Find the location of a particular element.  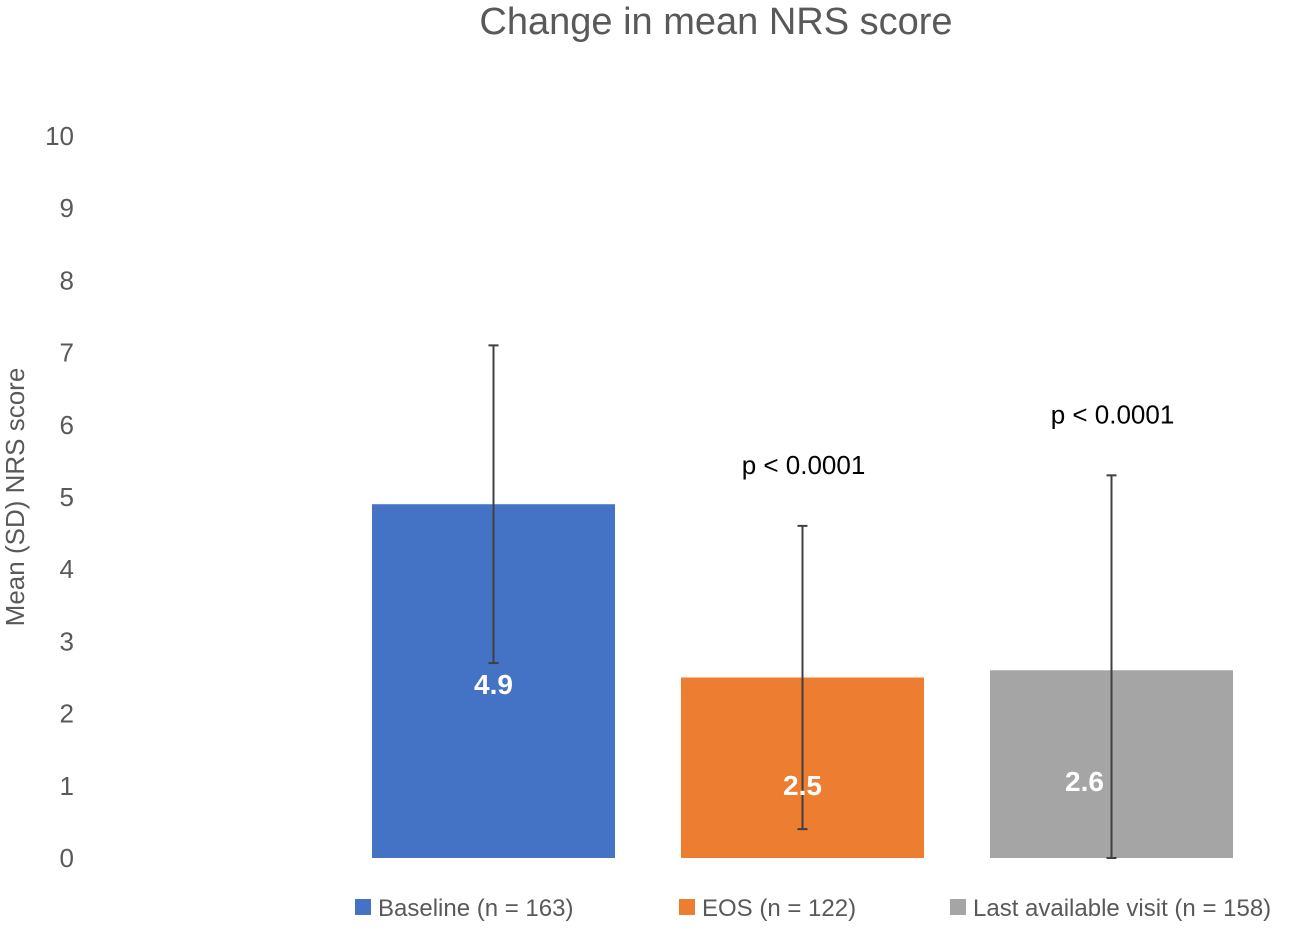

y-tick-label: 10 is located at coordinates (59, 136).